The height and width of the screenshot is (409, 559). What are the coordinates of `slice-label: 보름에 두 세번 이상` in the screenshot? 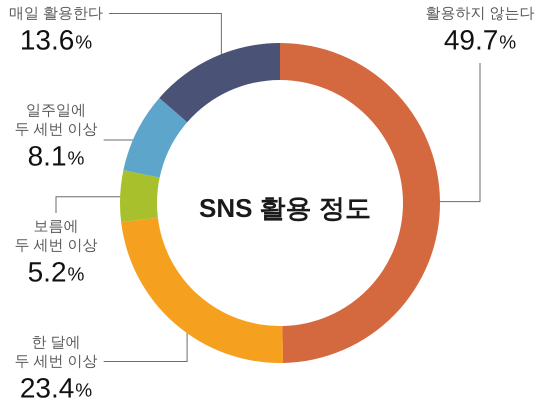 It's located at (56, 236).